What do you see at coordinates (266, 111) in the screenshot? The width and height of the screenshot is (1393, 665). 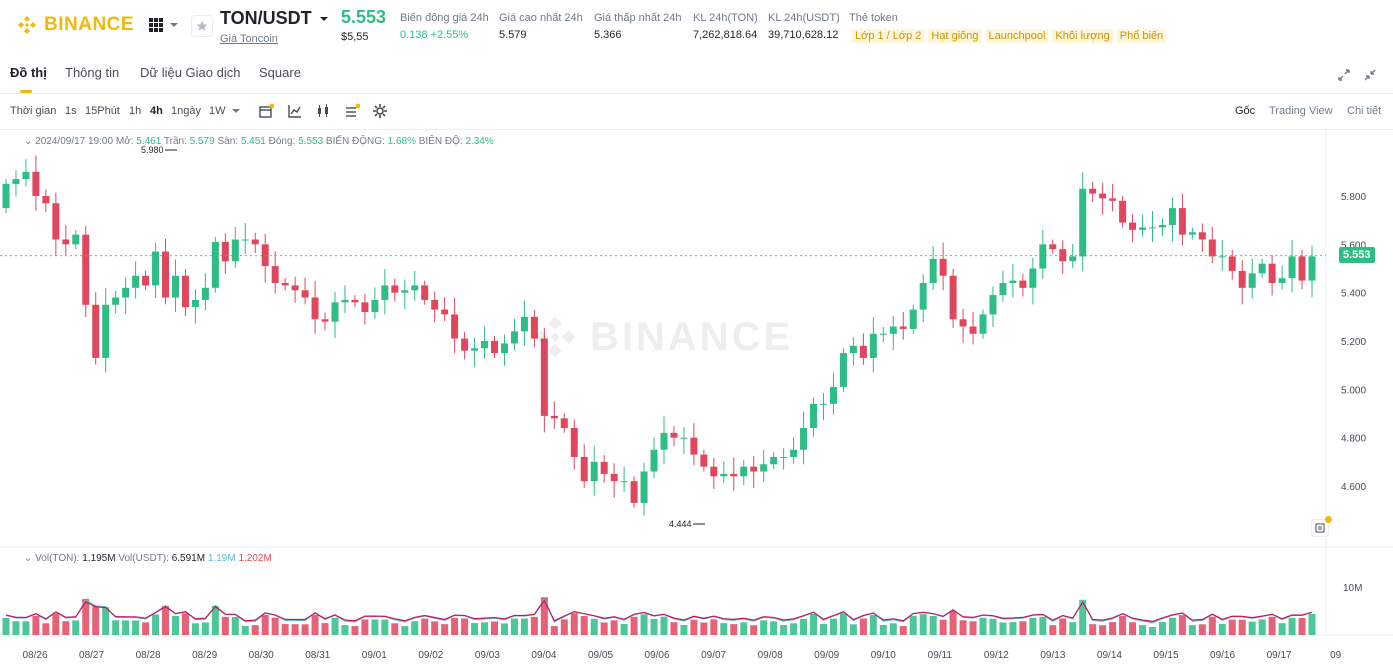 I see `calendar-icon` at bounding box center [266, 111].